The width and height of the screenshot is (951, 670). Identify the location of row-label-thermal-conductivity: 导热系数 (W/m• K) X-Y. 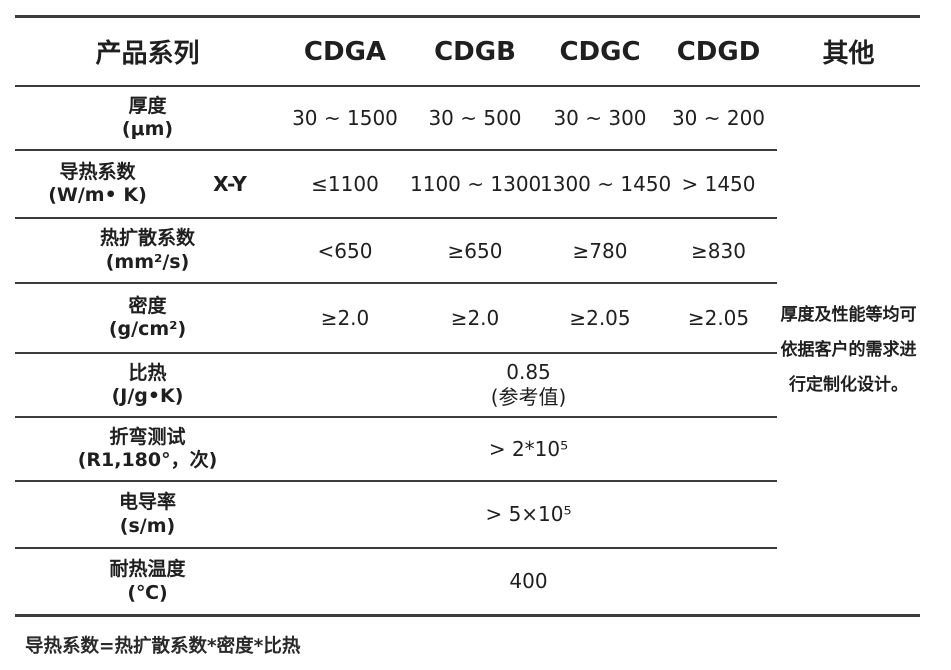
(147, 184).